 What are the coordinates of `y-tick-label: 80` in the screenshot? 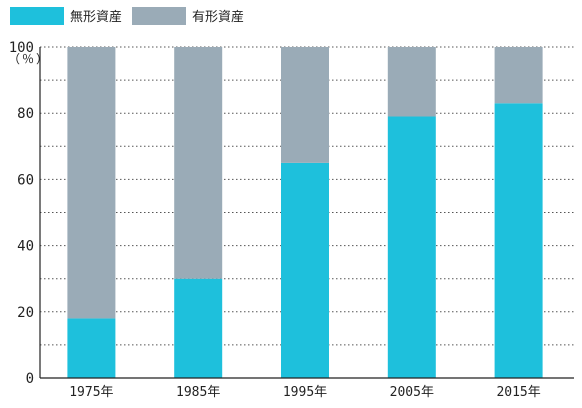 It's located at (25, 114).